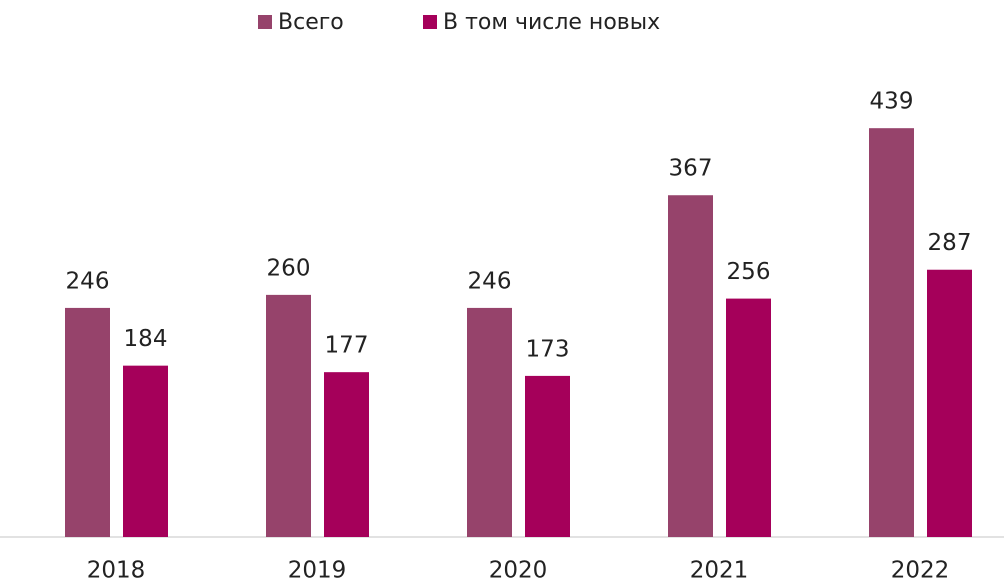 This screenshot has width=1004, height=583. I want to click on value-label: 173, so click(548, 349).